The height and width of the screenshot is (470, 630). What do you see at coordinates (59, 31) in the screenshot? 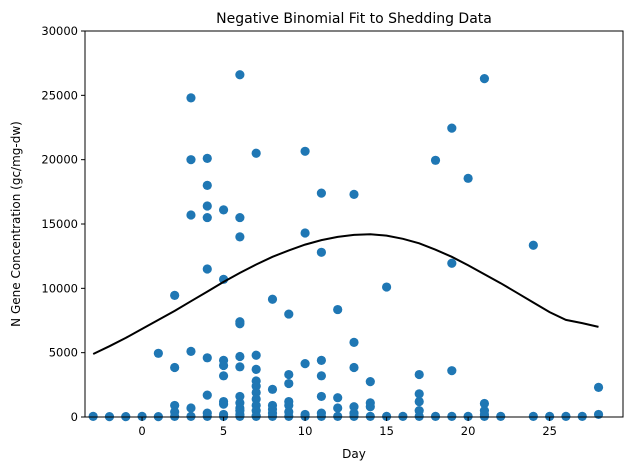
I see `y-tick-label: 30000` at bounding box center [59, 31].